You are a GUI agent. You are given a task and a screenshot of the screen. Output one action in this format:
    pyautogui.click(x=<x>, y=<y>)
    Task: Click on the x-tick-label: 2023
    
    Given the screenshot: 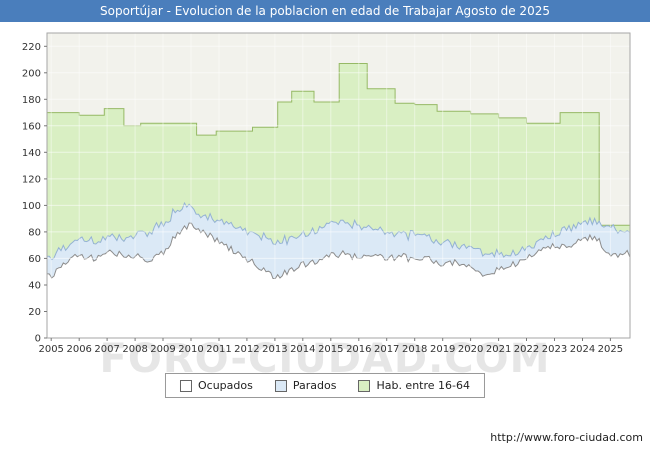 What is the action you would take?
    pyautogui.click(x=554, y=349)
    